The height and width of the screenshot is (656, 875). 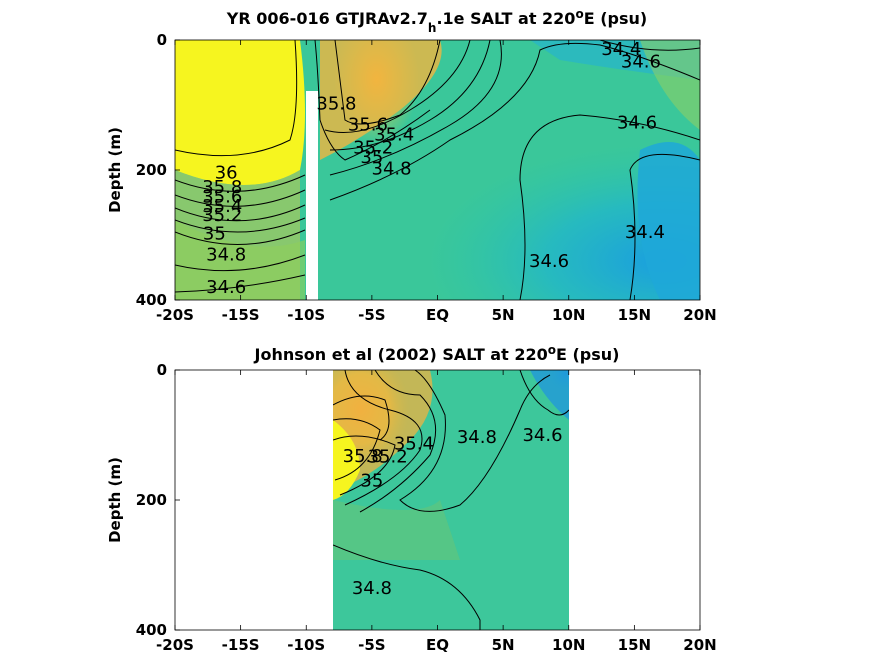 I want to click on top-missing-data-strip, so click(x=312, y=195).